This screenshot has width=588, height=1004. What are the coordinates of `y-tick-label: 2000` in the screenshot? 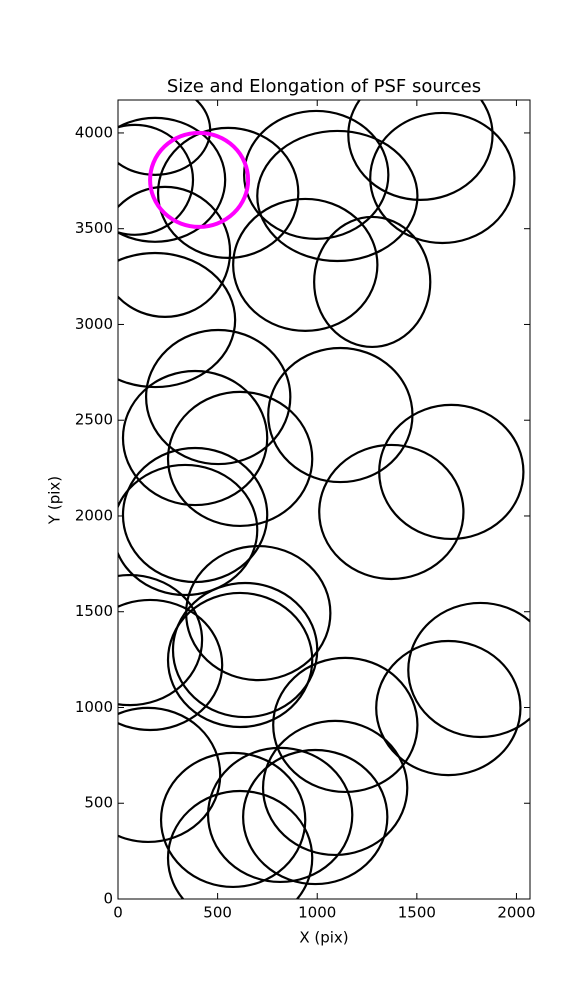 It's located at (94, 515).